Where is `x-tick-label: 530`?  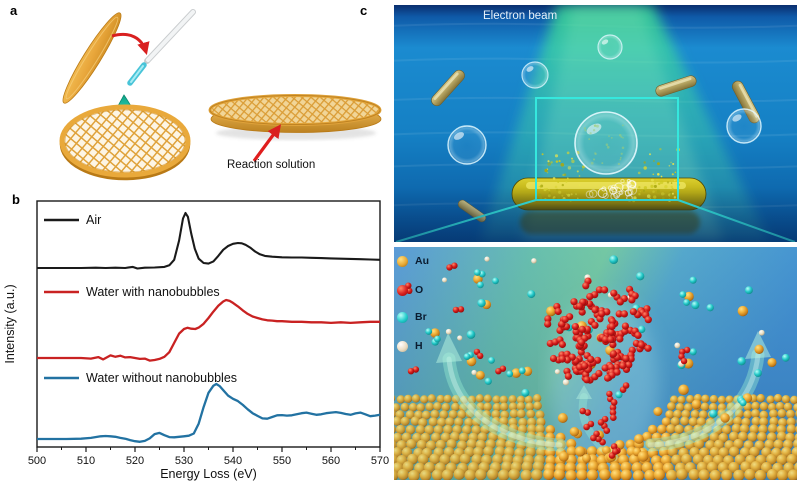 x-tick-label: 530 is located at coordinates (184, 461).